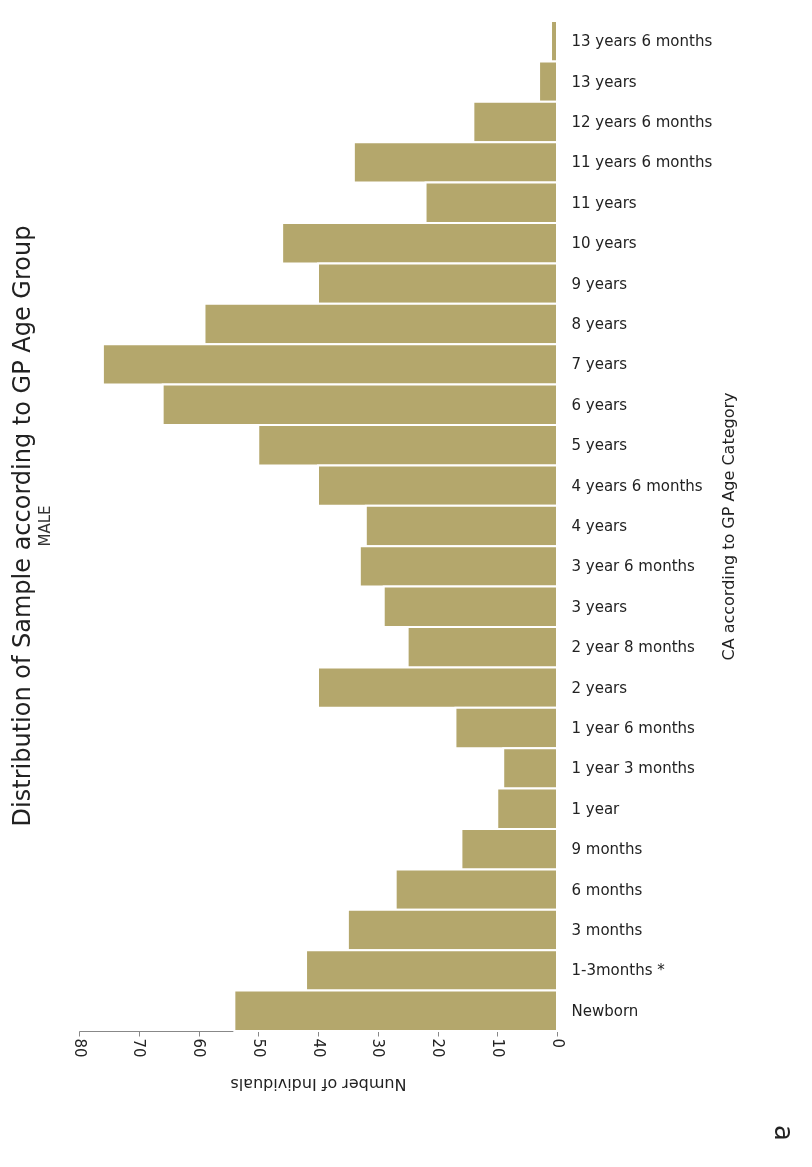  I want to click on y-tick-label: 9 years, so click(599, 283).